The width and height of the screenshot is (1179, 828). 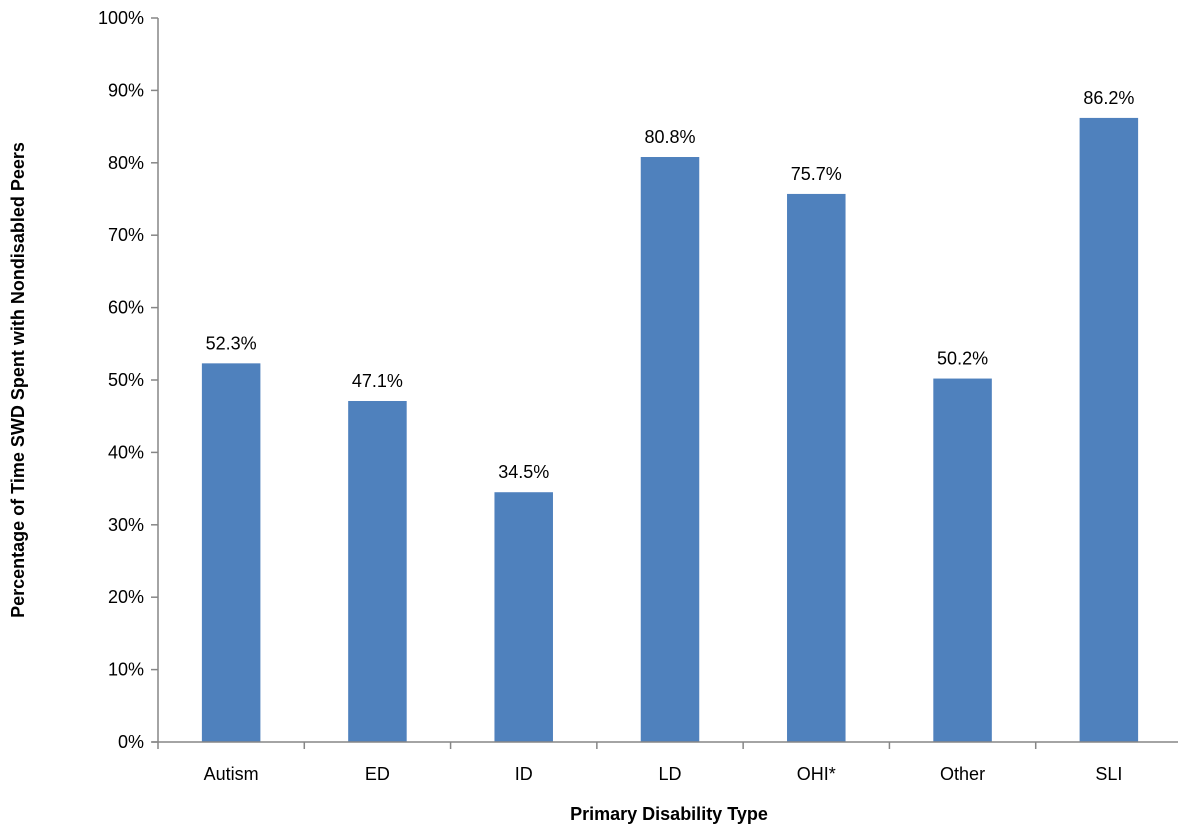 I want to click on bar-sli, so click(x=1109, y=430).